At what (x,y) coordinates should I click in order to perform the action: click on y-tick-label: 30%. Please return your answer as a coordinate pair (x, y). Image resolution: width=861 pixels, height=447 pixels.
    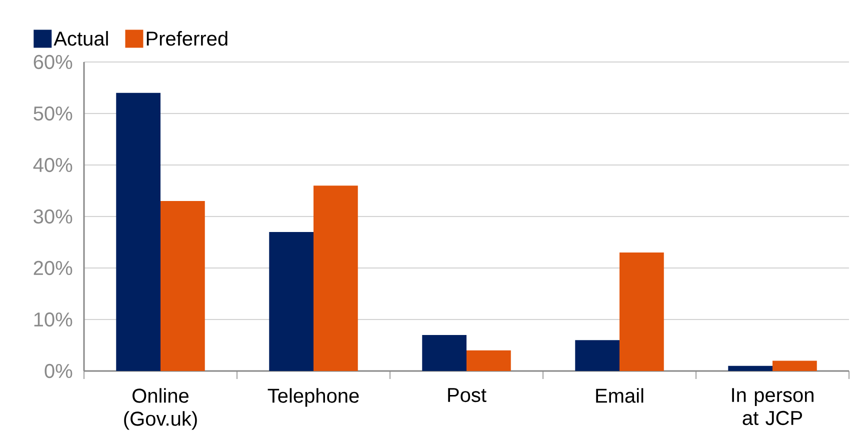
    Looking at the image, I should click on (53, 216).